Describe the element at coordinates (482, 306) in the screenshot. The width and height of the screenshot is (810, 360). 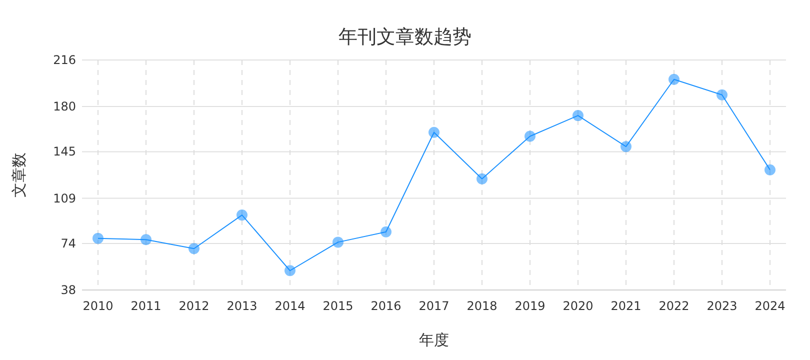
I see `x-tick-label: 2018` at that location.